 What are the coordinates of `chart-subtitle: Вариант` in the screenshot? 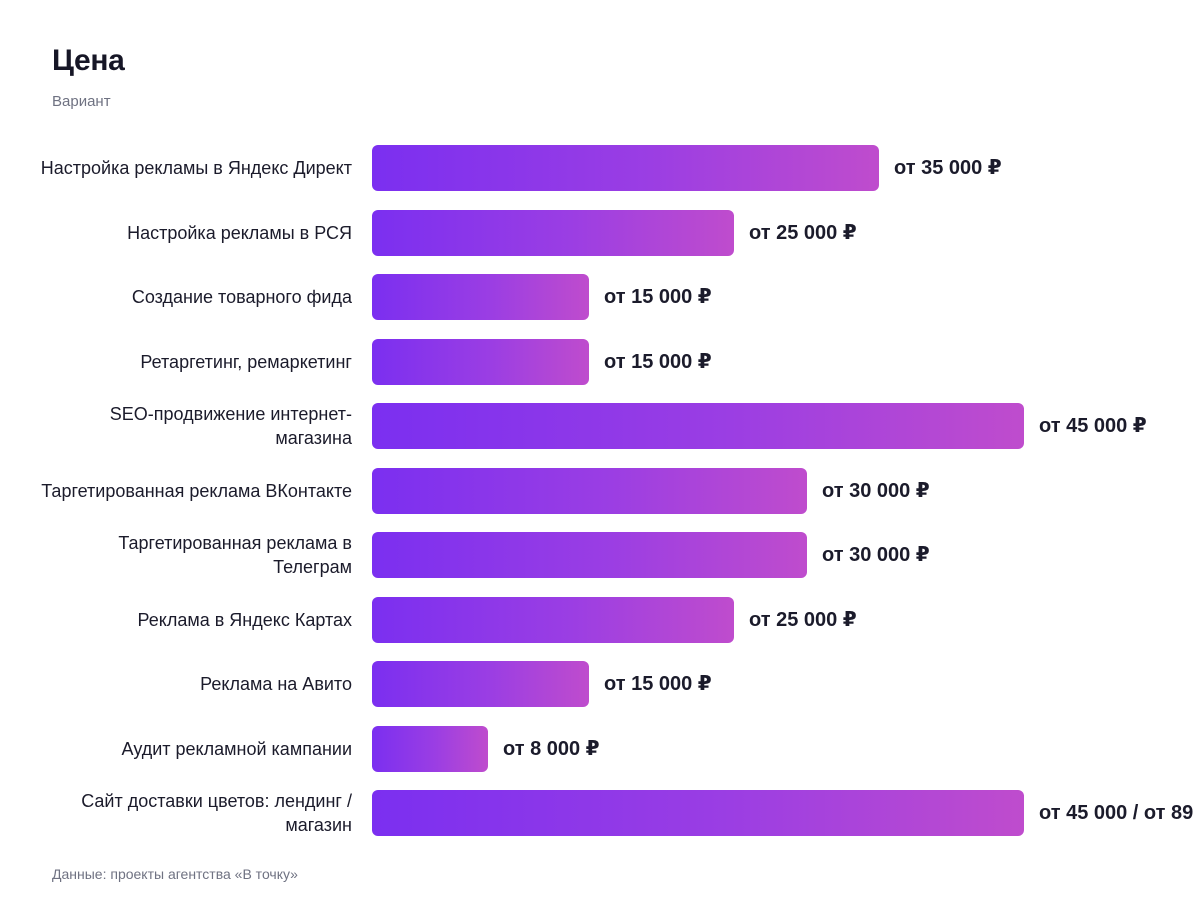 It's located at (81, 101).